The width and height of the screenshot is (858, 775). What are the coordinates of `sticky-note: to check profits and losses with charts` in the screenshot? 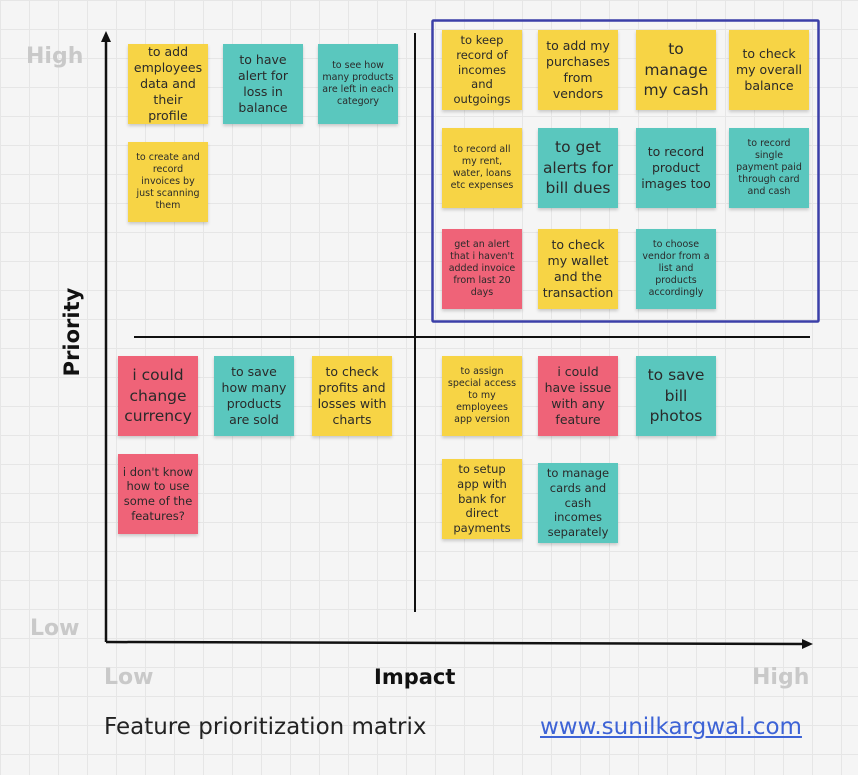 It's located at (352, 396).